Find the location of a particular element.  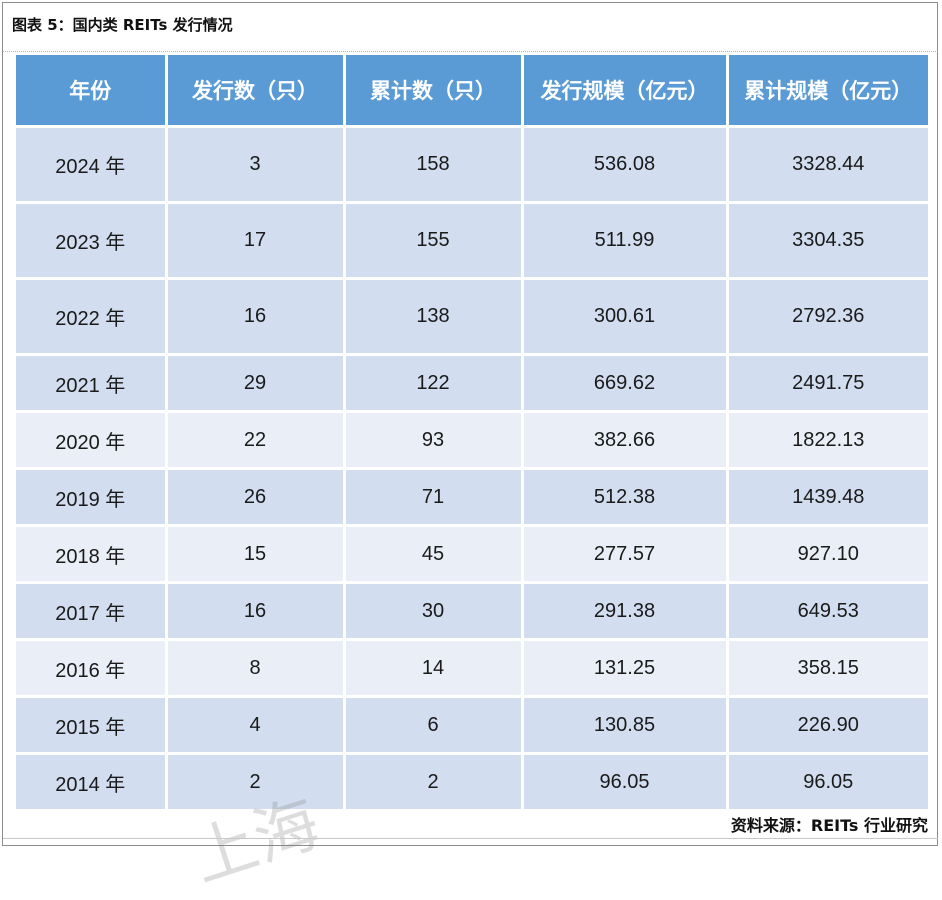

table-row: 2018 年 15 45 277.57 927.10 is located at coordinates (472, 554).